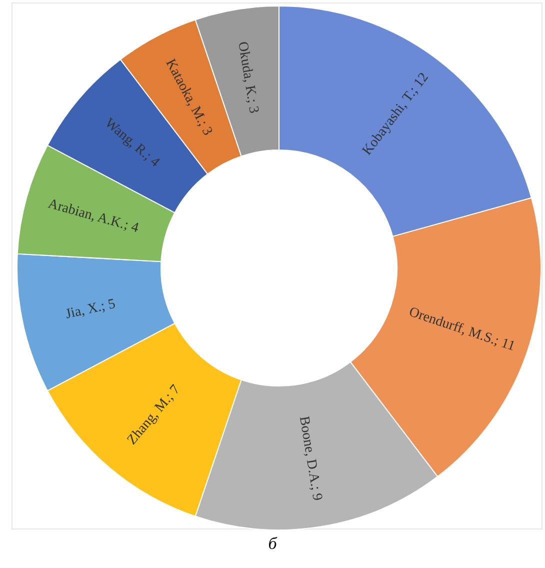  I want to click on slice-label: Boone, D.A., so click(309, 451).